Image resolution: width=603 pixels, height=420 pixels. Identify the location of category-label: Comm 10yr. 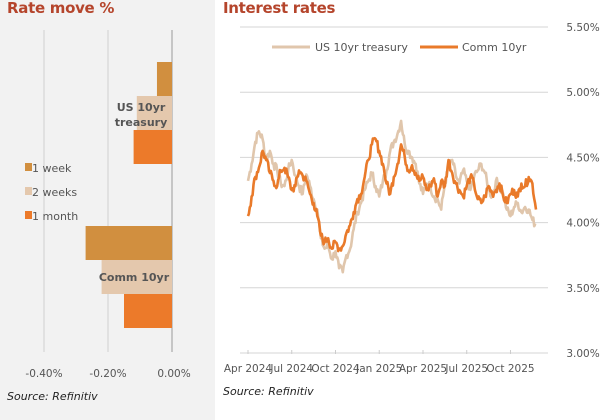
(134, 277).